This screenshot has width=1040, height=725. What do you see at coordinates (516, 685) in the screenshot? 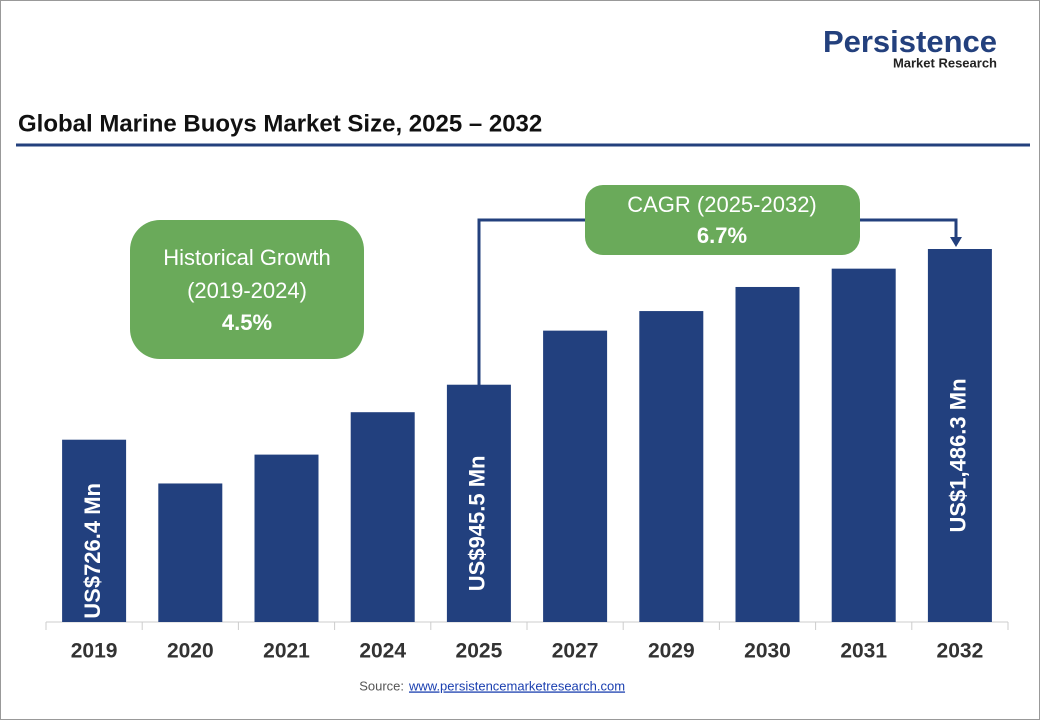
I see `source-link: www.persistencemarketresearch.com` at bounding box center [516, 685].